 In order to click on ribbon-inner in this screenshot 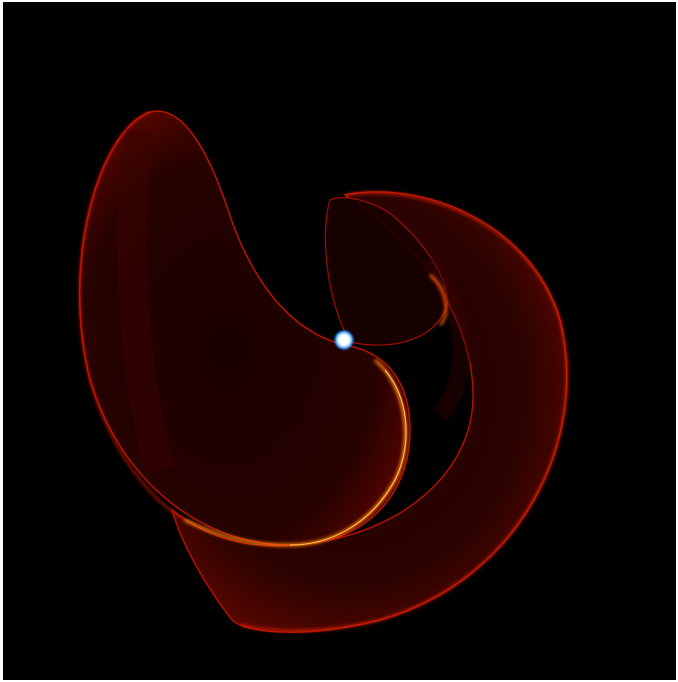, I will do `click(386, 271)`.